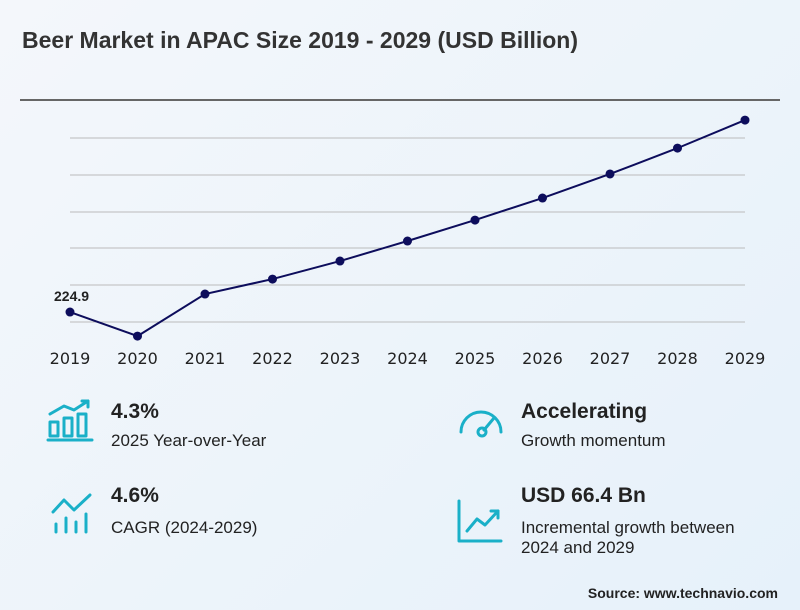 This screenshot has width=800, height=610. I want to click on stat-label: CAGR (2024-2029), so click(184, 527).